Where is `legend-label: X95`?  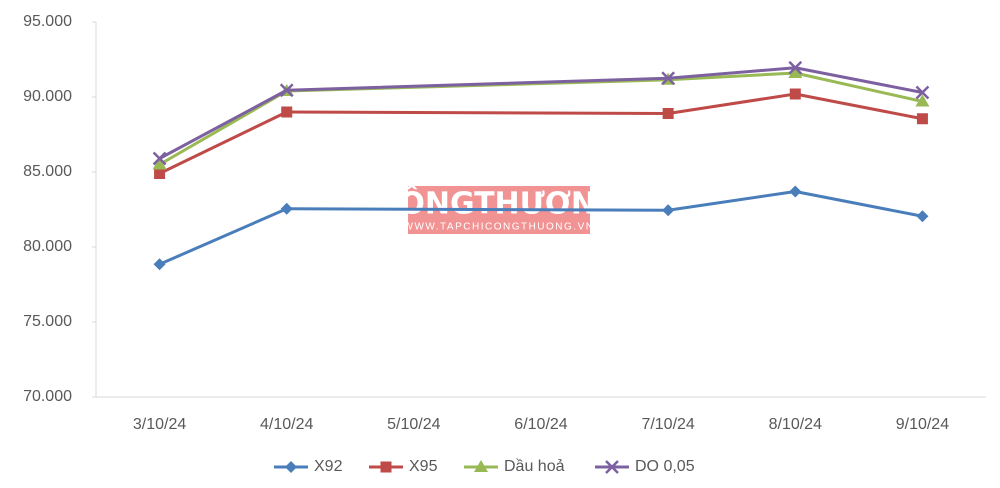
legend-label: X95 is located at coordinates (423, 466).